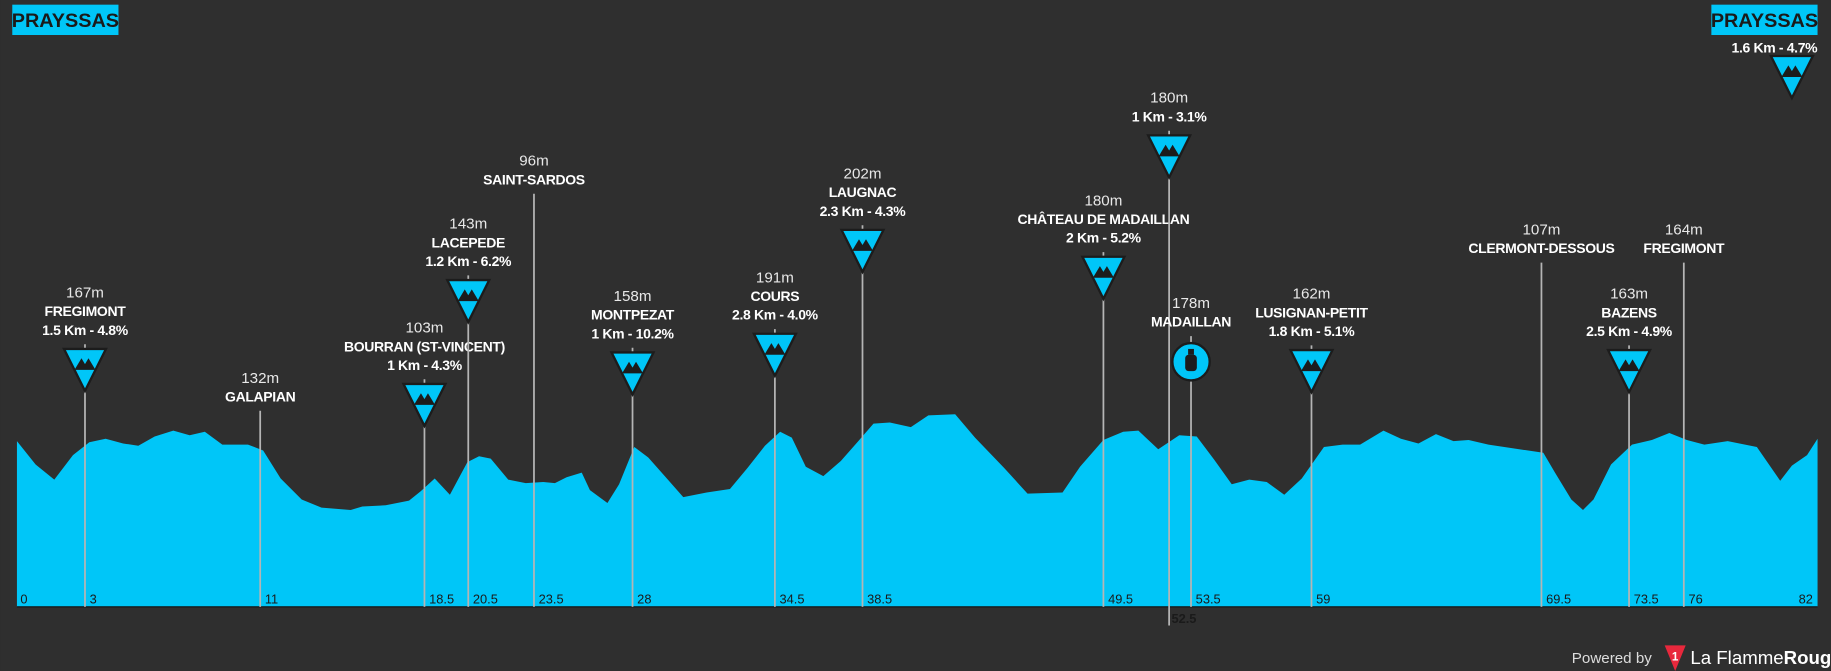  What do you see at coordinates (1191, 303) in the screenshot?
I see `altitude-label: 178m` at bounding box center [1191, 303].